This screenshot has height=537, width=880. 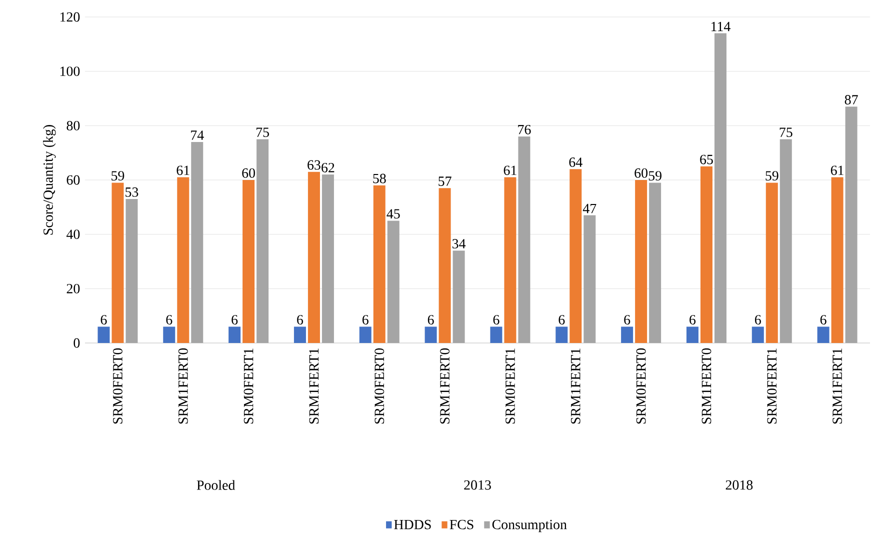 What do you see at coordinates (132, 192) in the screenshot?
I see `data-label: 53` at bounding box center [132, 192].